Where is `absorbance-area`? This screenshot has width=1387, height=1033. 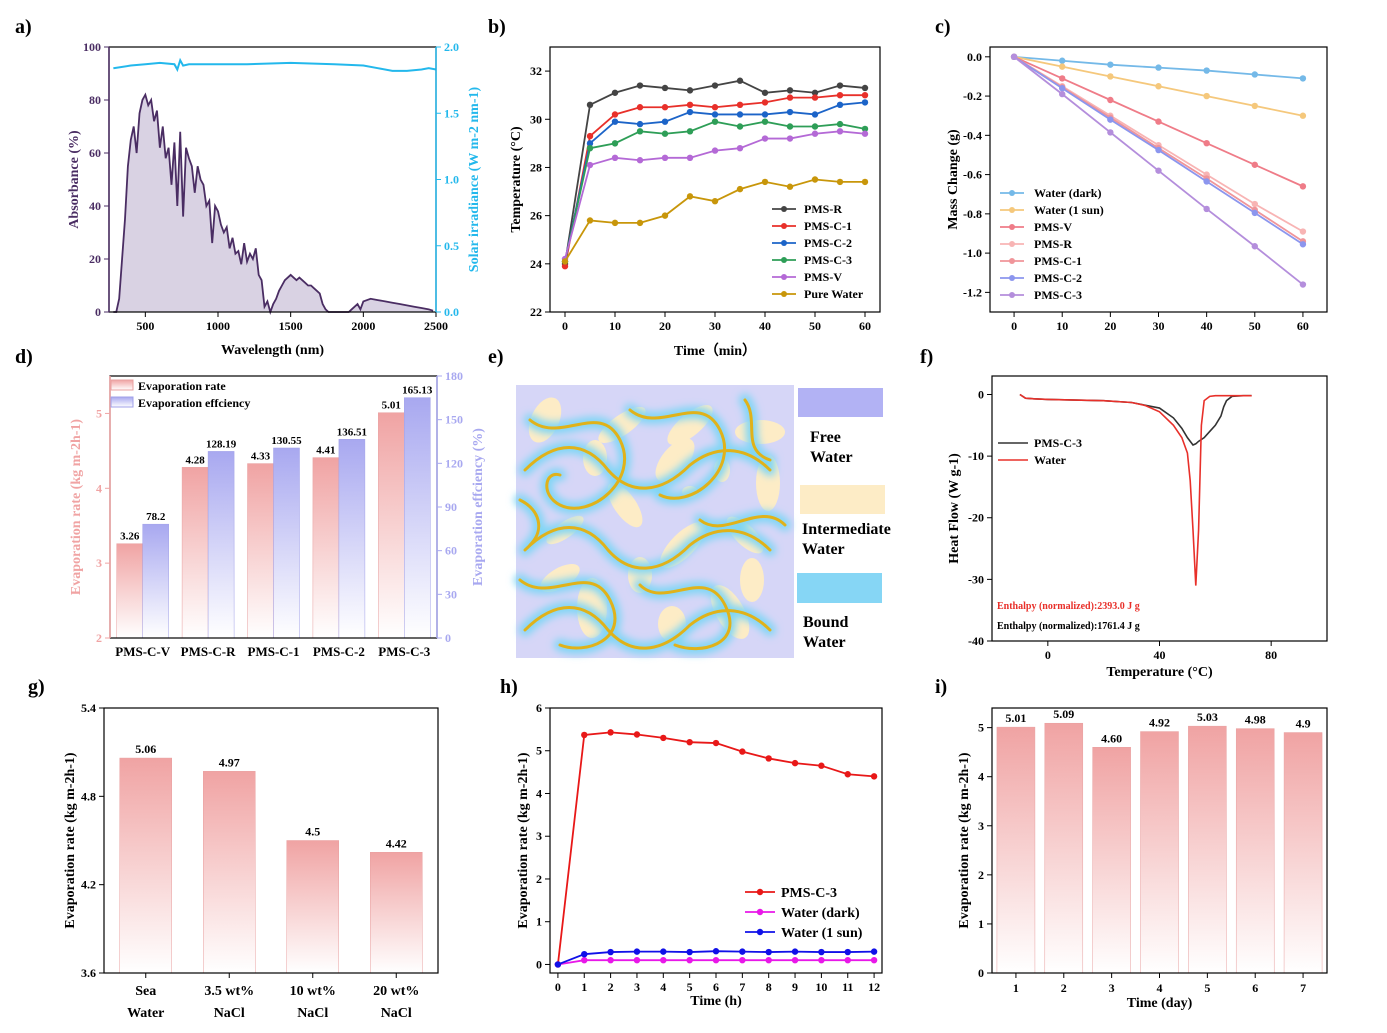 absorbance-area is located at coordinates (273, 203).